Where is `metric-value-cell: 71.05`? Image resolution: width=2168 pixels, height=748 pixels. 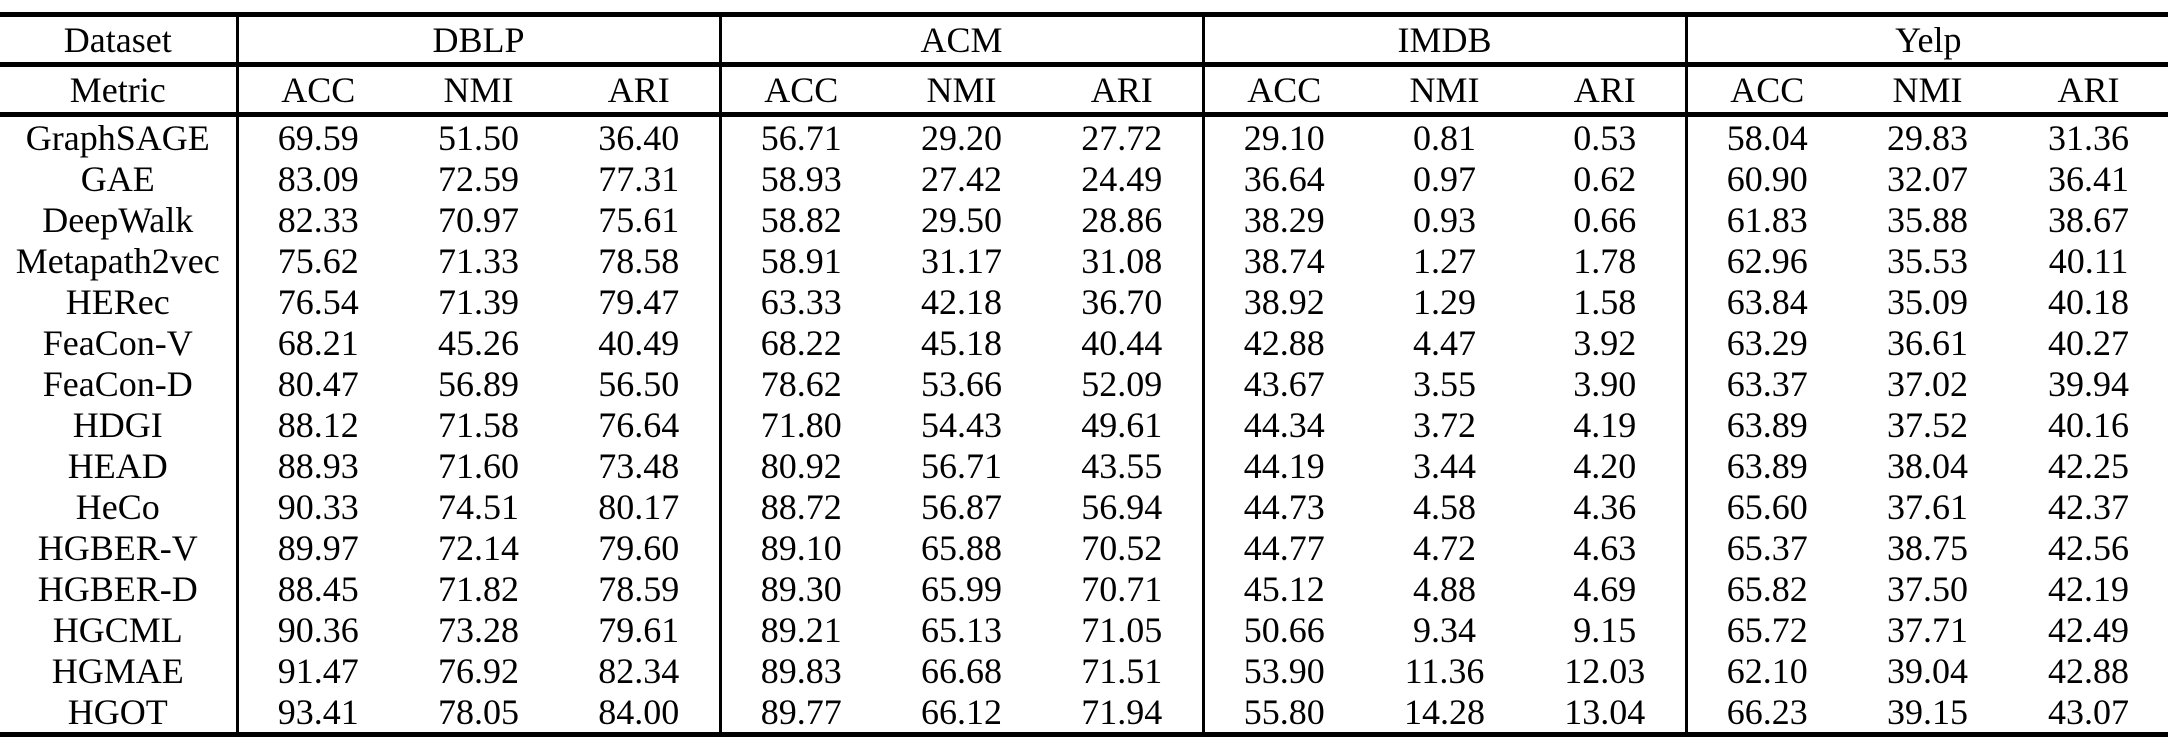 metric-value-cell: 71.05 is located at coordinates (1122, 629).